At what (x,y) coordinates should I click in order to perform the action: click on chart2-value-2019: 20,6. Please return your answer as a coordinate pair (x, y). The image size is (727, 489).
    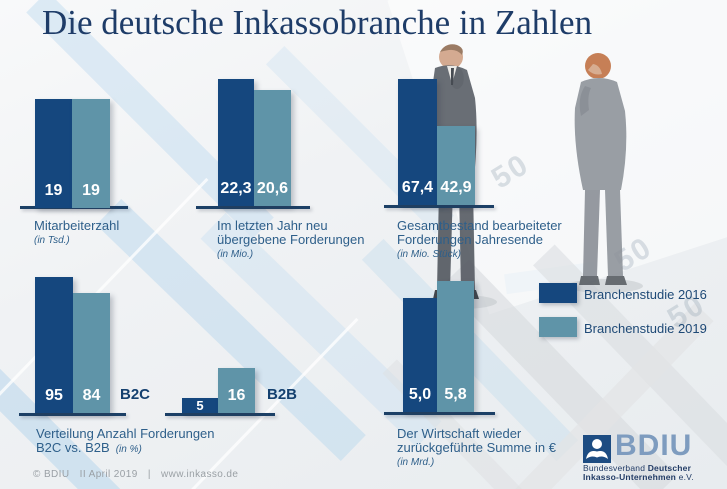
    Looking at the image, I should click on (272, 188).